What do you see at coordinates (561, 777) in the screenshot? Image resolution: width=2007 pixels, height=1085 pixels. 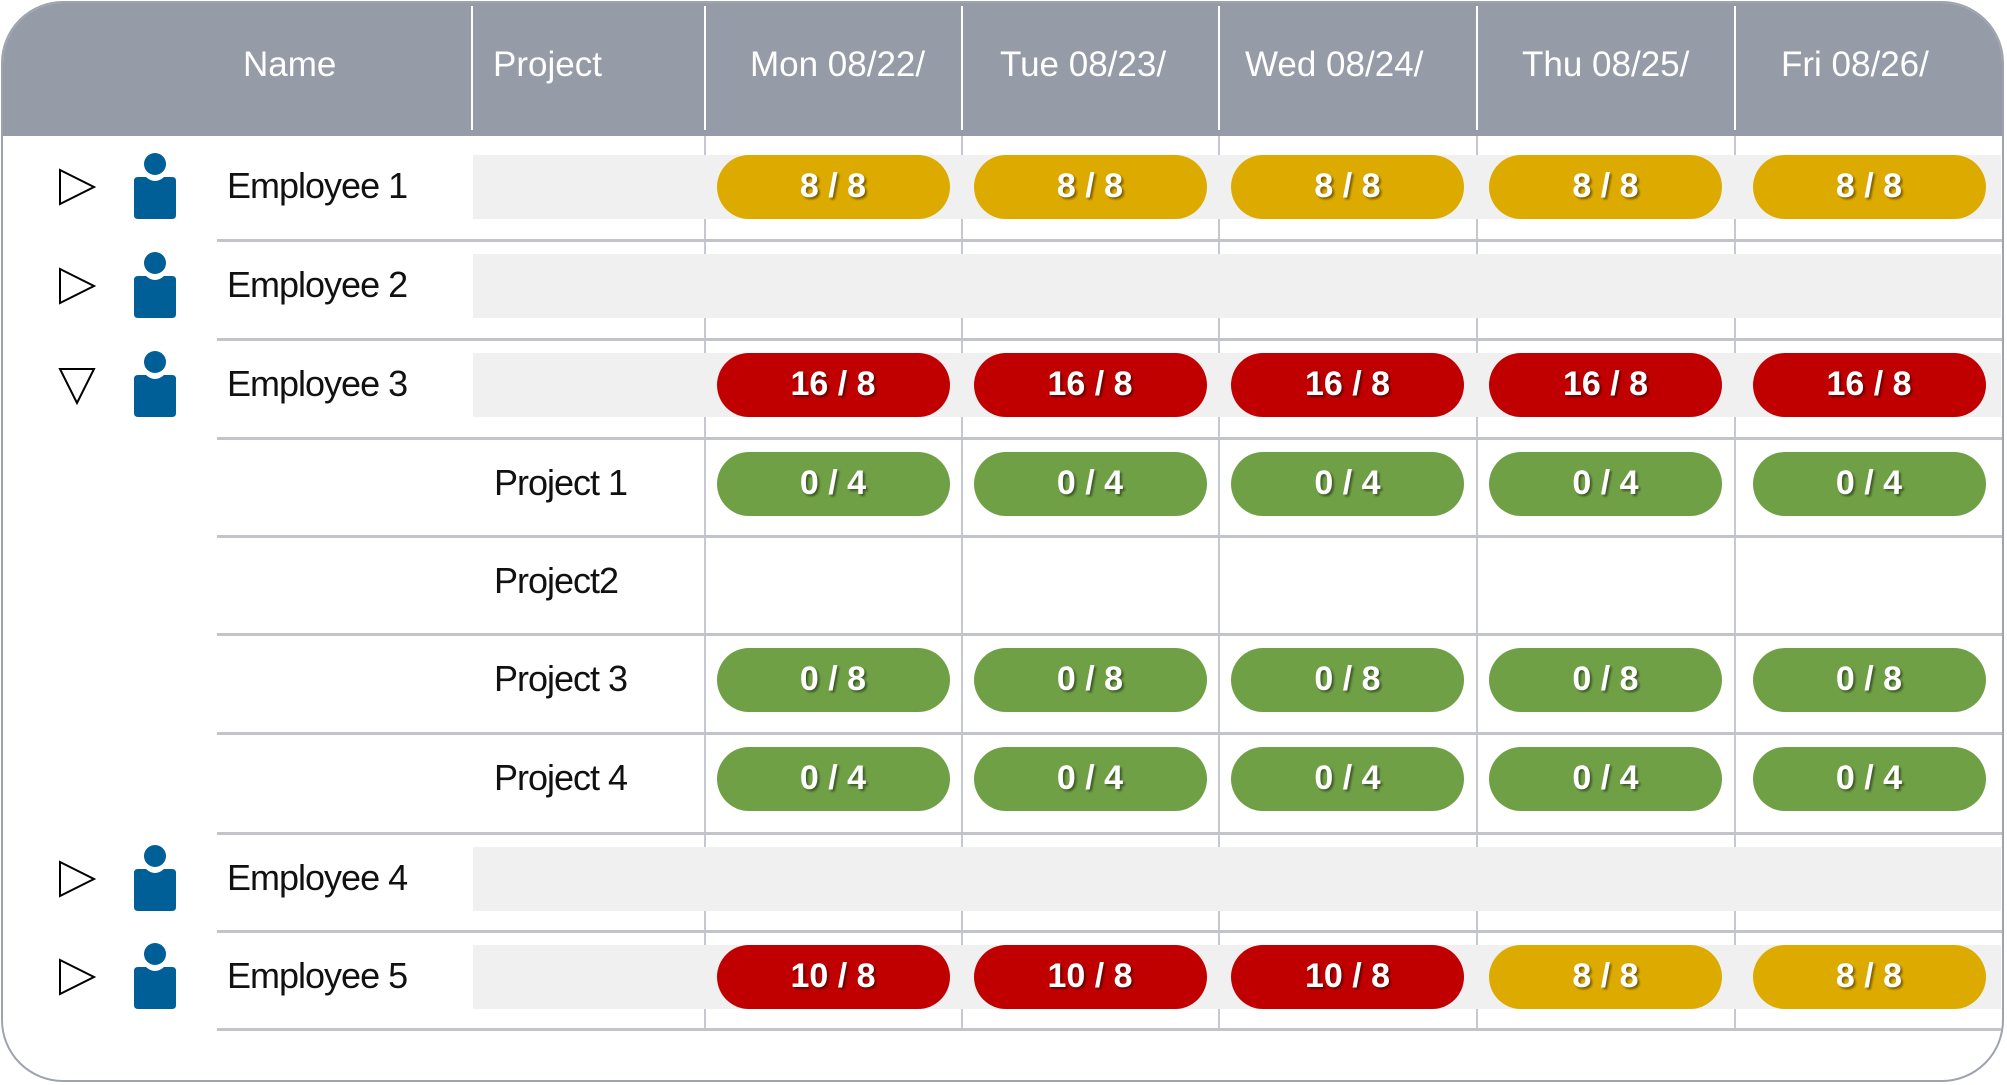 I see `project-name: Project 4` at bounding box center [561, 777].